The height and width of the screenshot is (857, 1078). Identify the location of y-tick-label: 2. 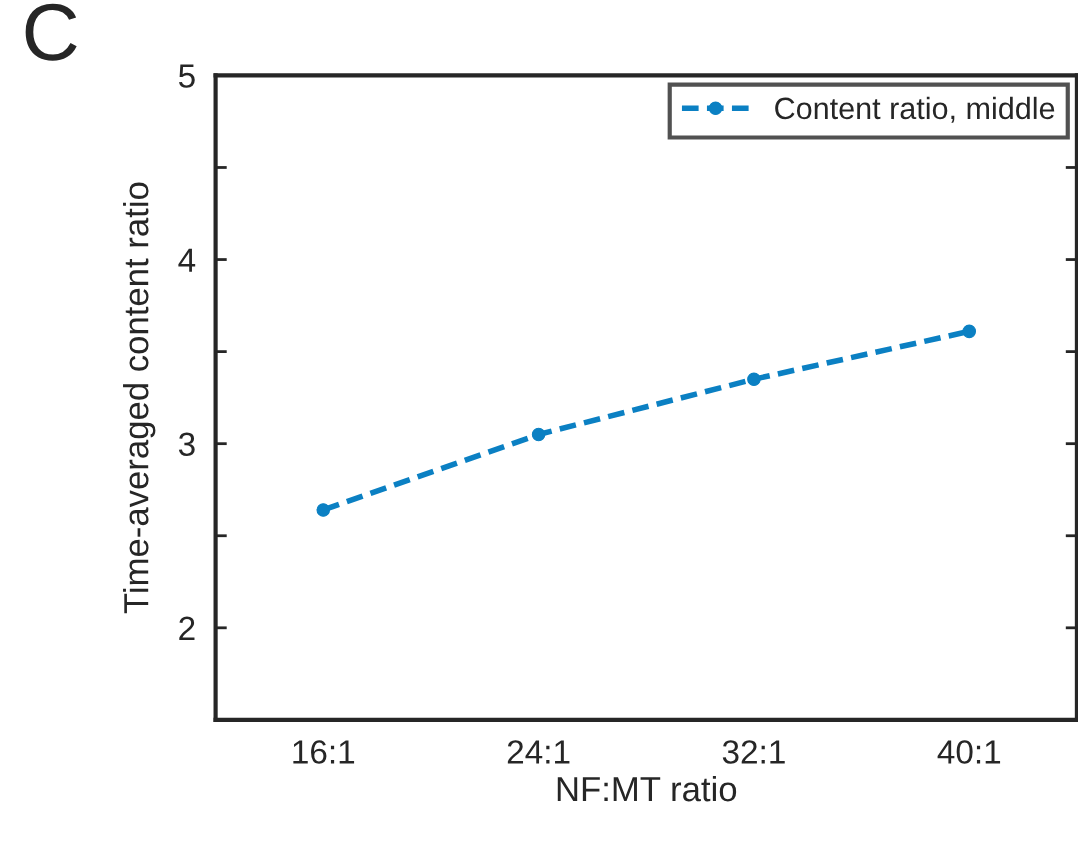
(187, 628).